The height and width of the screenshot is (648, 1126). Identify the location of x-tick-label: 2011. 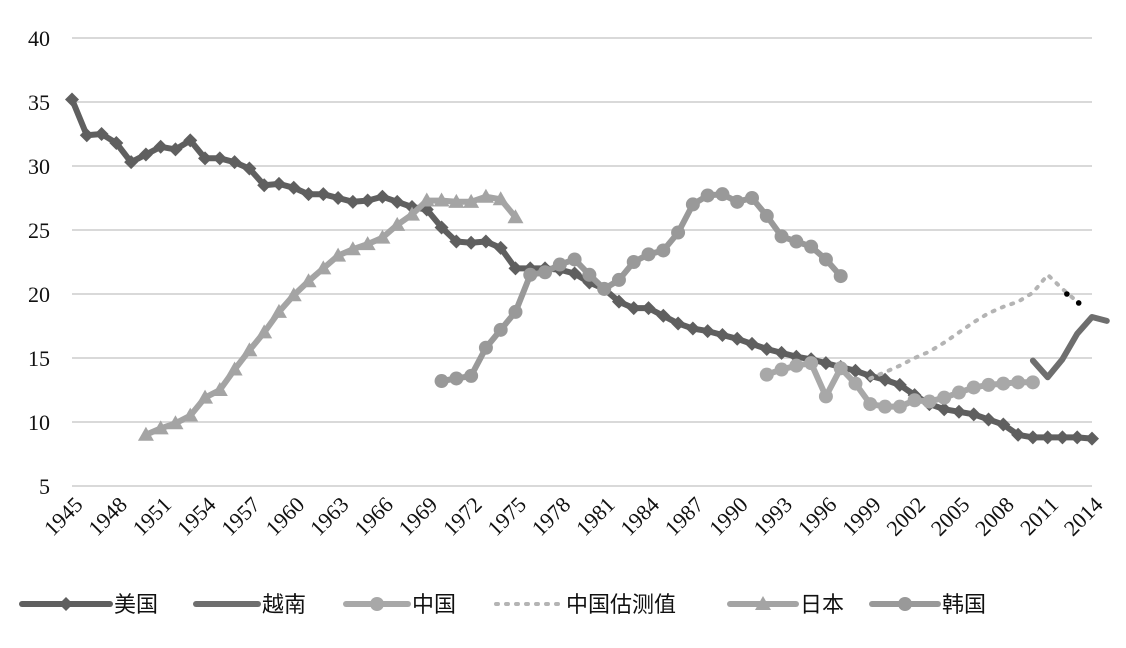
(1039, 516).